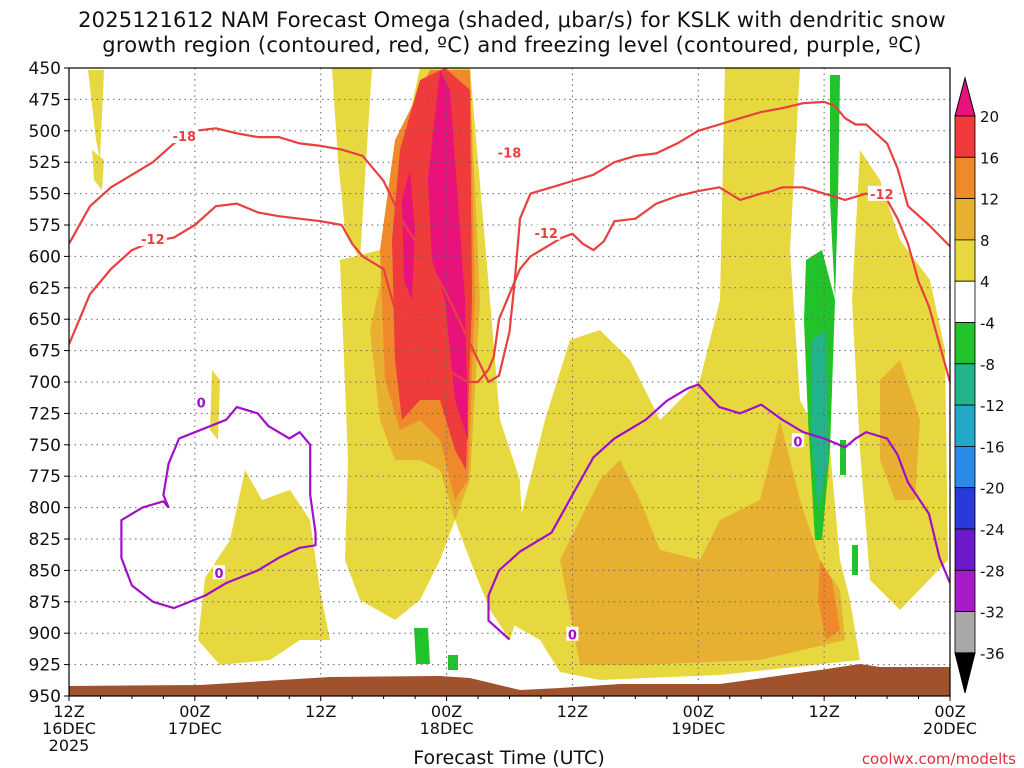 Image resolution: width=1024 pixels, height=768 pixels. What do you see at coordinates (45, 603) in the screenshot?
I see `y-tick-label: 875` at bounding box center [45, 603].